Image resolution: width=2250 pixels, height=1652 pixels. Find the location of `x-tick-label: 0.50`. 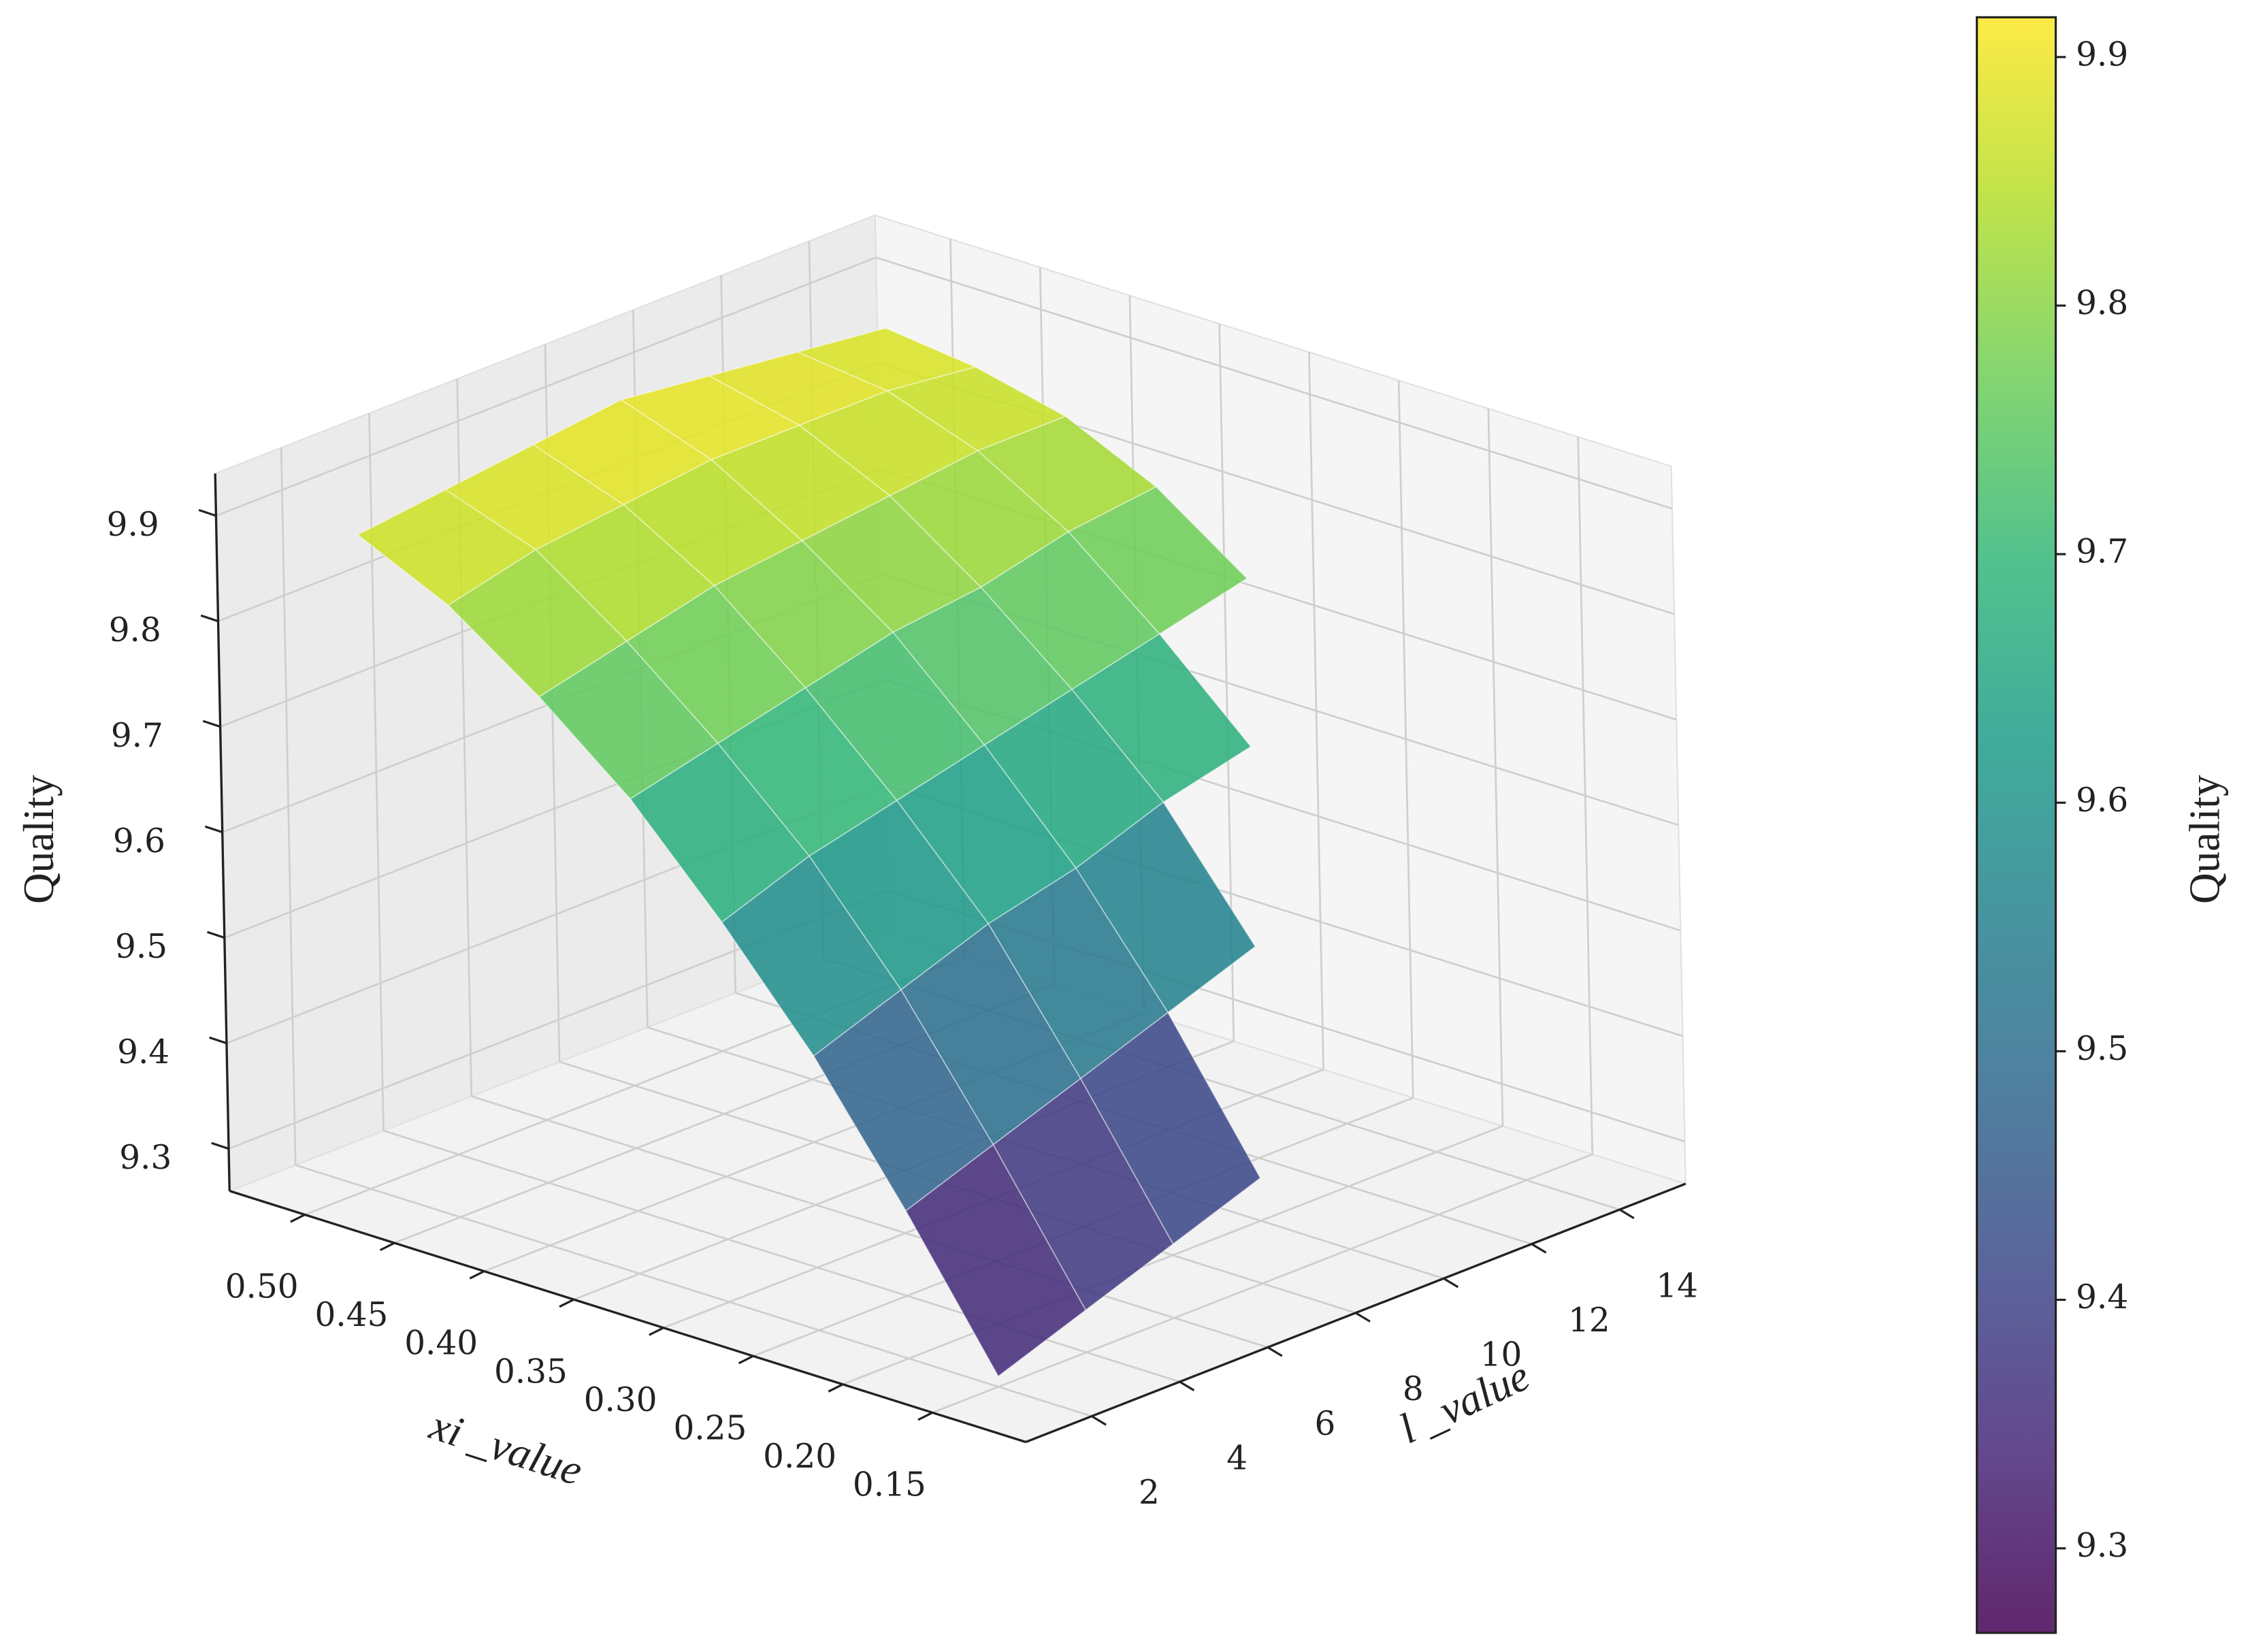

x-tick-label: 0.50 is located at coordinates (262, 1287).